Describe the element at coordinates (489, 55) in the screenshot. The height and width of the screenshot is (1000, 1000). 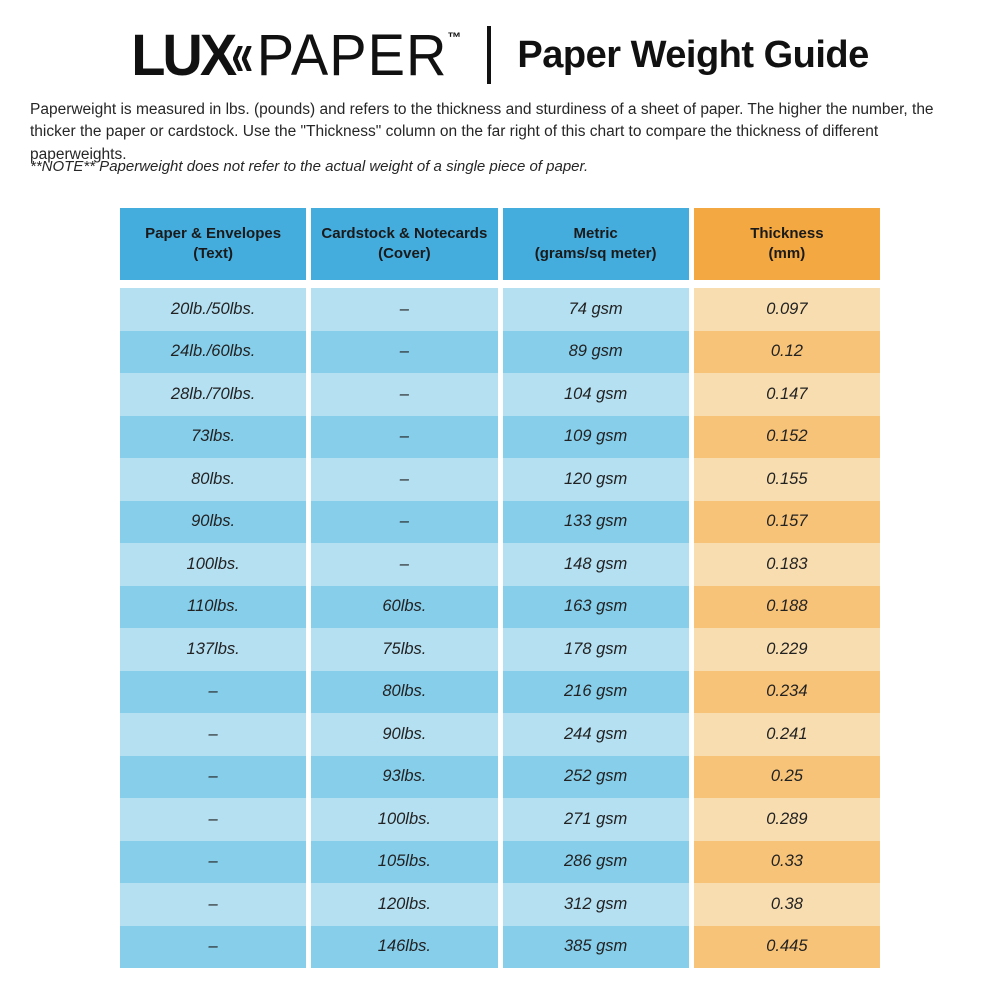
I see `header-divider` at that location.